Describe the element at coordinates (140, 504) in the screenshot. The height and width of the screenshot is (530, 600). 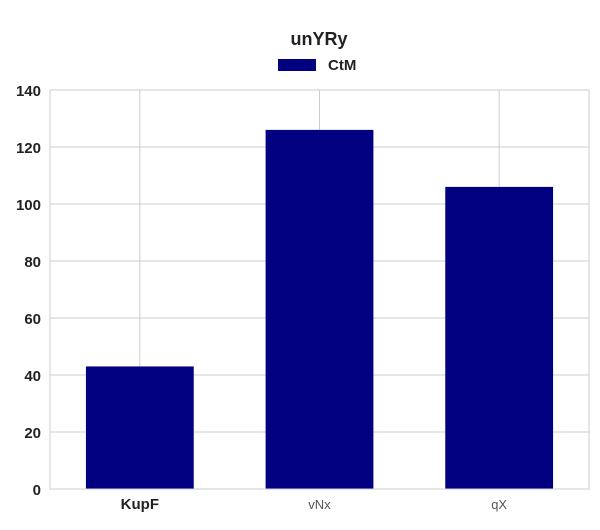
I see `x-tick-label: KupF` at that location.